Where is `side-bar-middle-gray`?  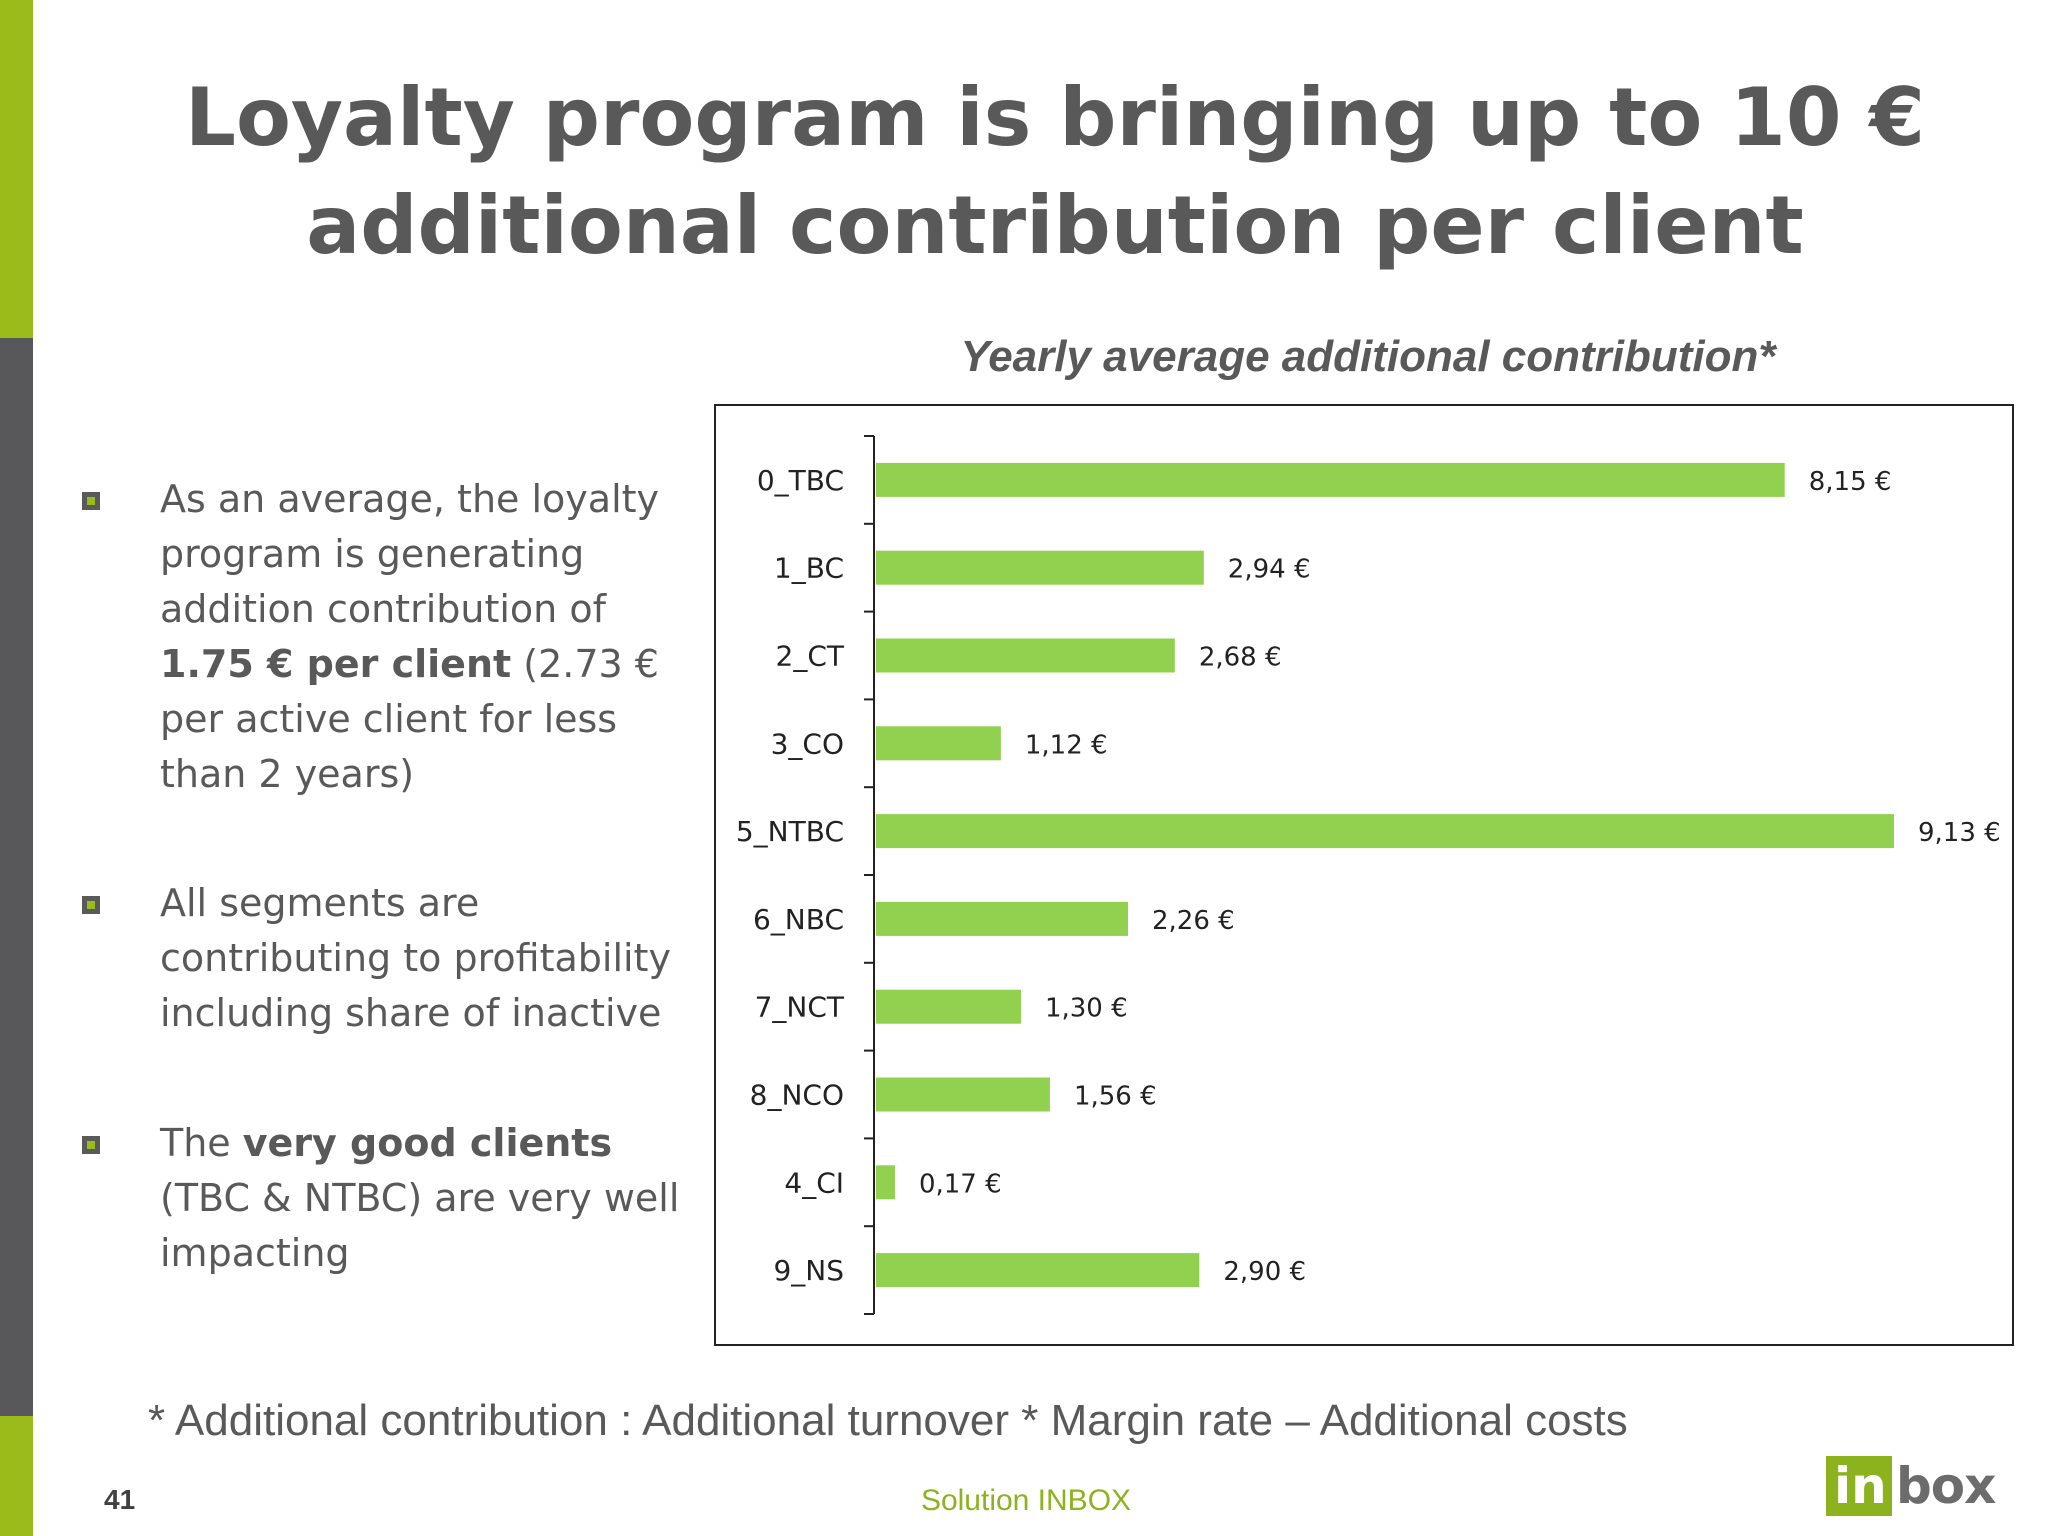
side-bar-middle-gray is located at coordinates (16, 877).